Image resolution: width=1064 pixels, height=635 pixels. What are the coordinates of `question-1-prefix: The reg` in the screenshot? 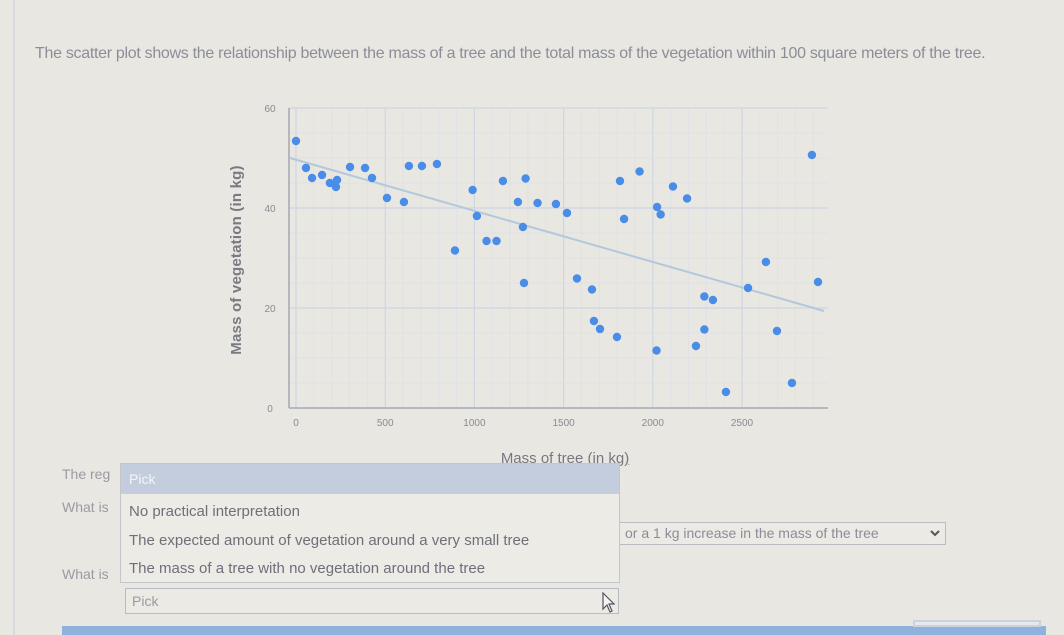 It's located at (86, 474).